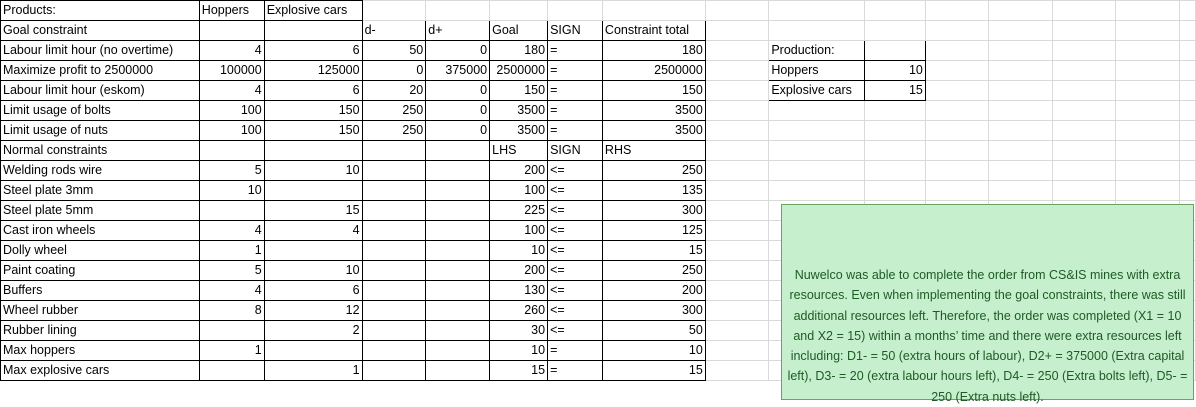 The height and width of the screenshot is (407, 1196). Describe the element at coordinates (100, 310) in the screenshot. I see `constraint-label: Wheel rubber` at that location.